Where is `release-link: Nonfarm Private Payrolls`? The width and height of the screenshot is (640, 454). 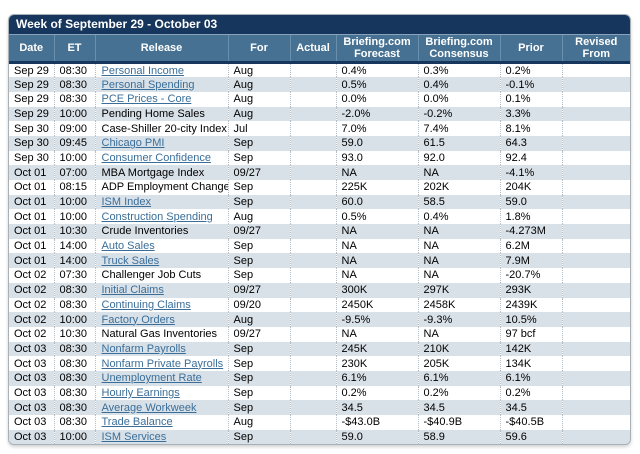 release-link: Nonfarm Private Payrolls is located at coordinates (162, 363).